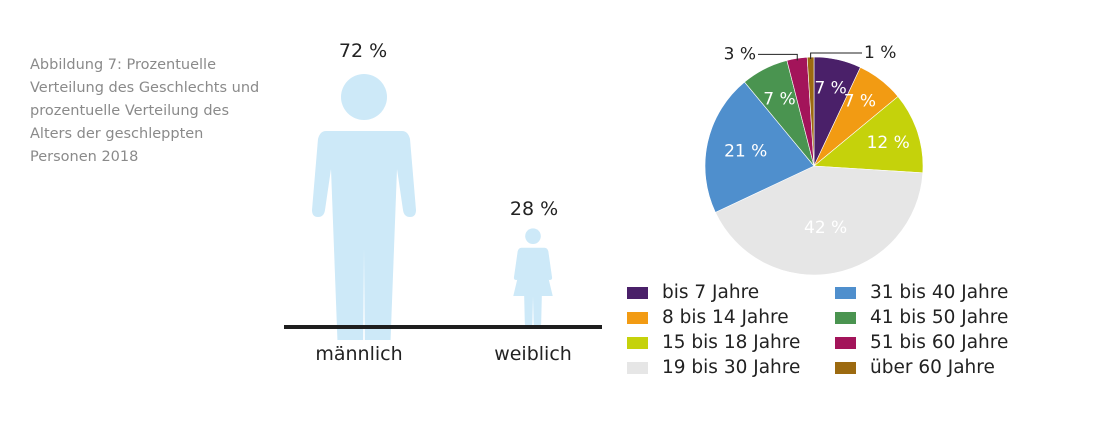 The width and height of the screenshot is (1107, 447). Describe the element at coordinates (860, 101) in the screenshot. I see `pie-value-label-2: 7 %` at that location.